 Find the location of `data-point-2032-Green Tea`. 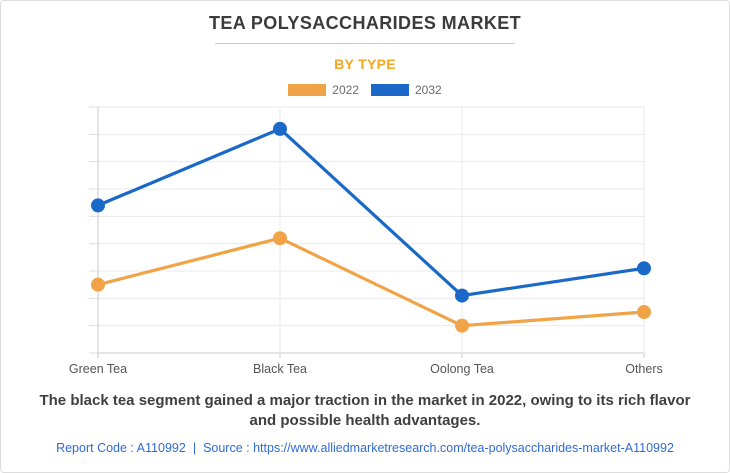

data-point-2032-Green Tea is located at coordinates (98, 205).